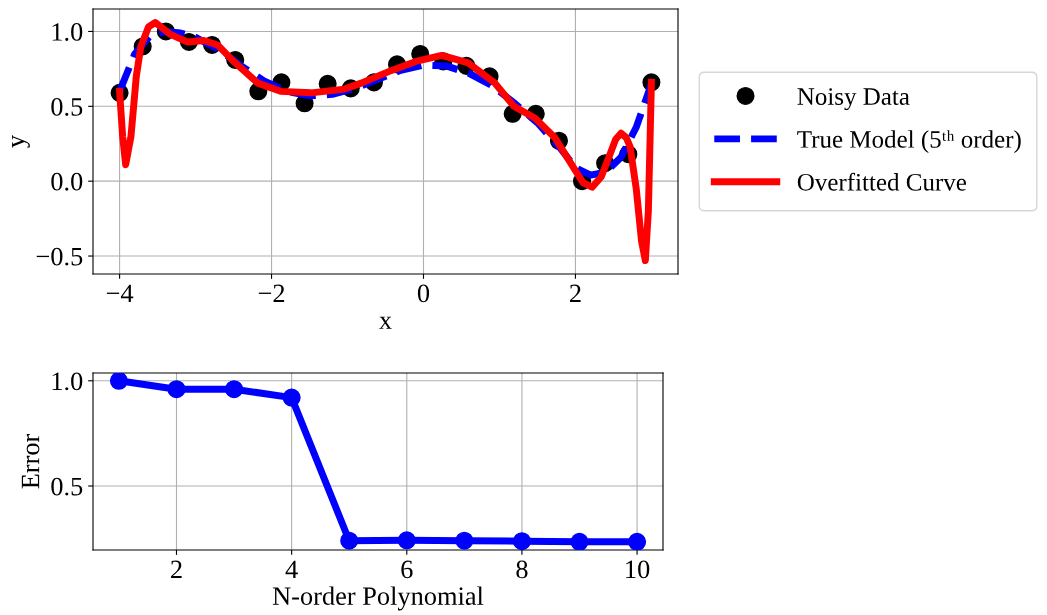  Describe the element at coordinates (120, 293) in the screenshot. I see `x-tick-label: −4` at that location.